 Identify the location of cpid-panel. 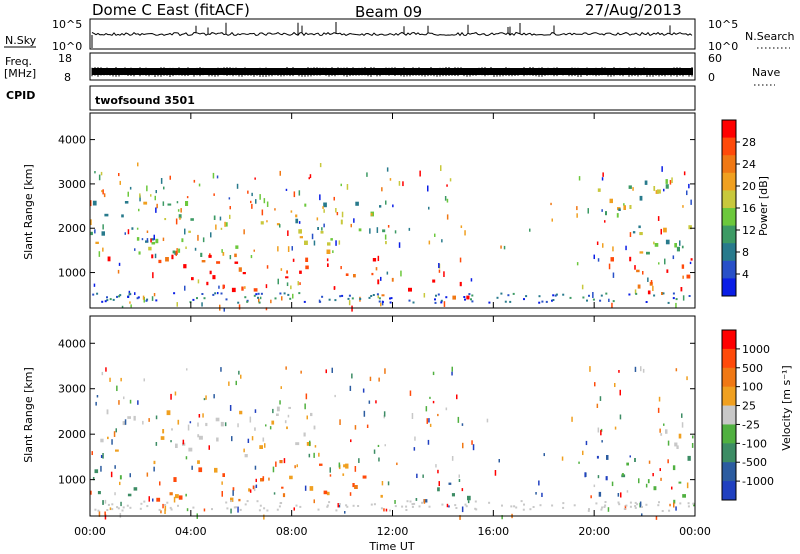
(392, 98).